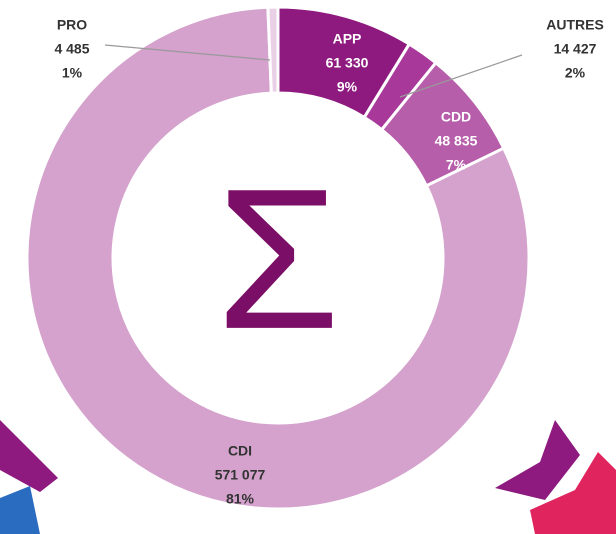 This screenshot has width=616, height=534. I want to click on value-label: 14 427, so click(575, 49).